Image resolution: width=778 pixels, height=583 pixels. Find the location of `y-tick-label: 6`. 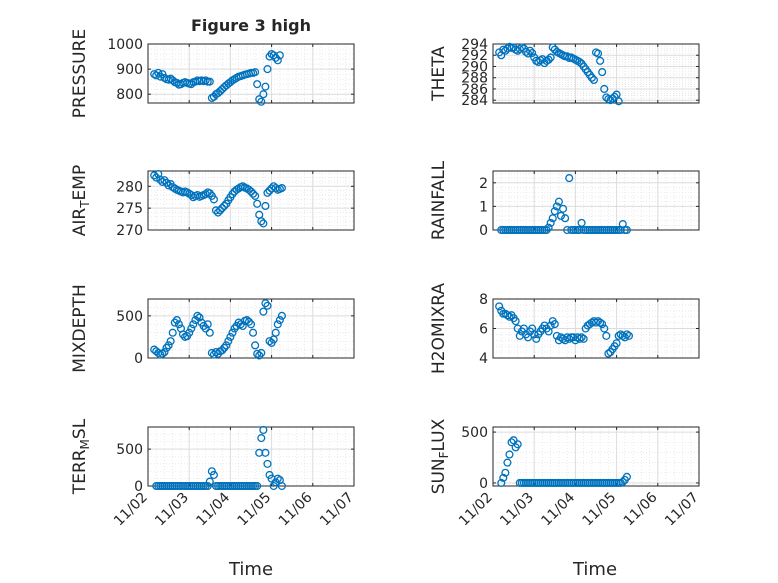

y-tick-label: 6 is located at coordinates (483, 330).